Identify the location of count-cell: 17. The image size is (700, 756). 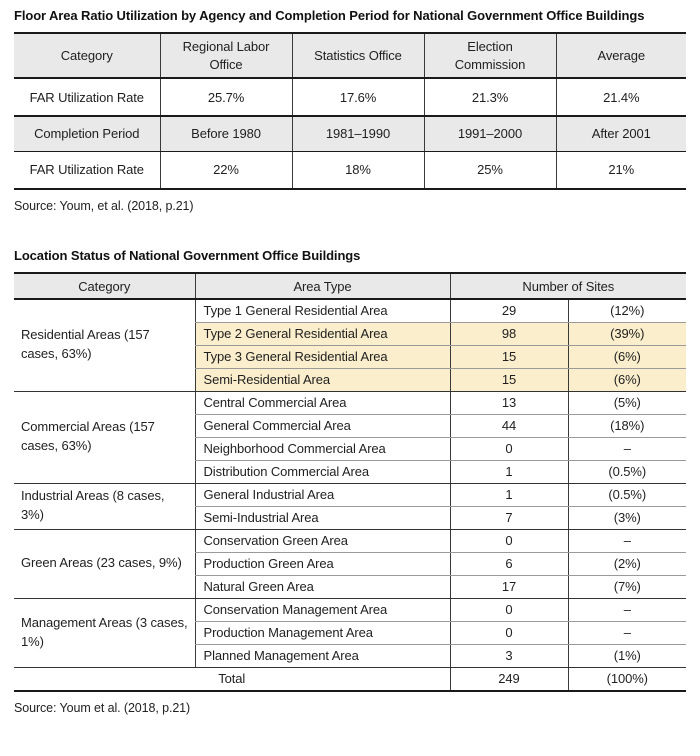
(508, 587).